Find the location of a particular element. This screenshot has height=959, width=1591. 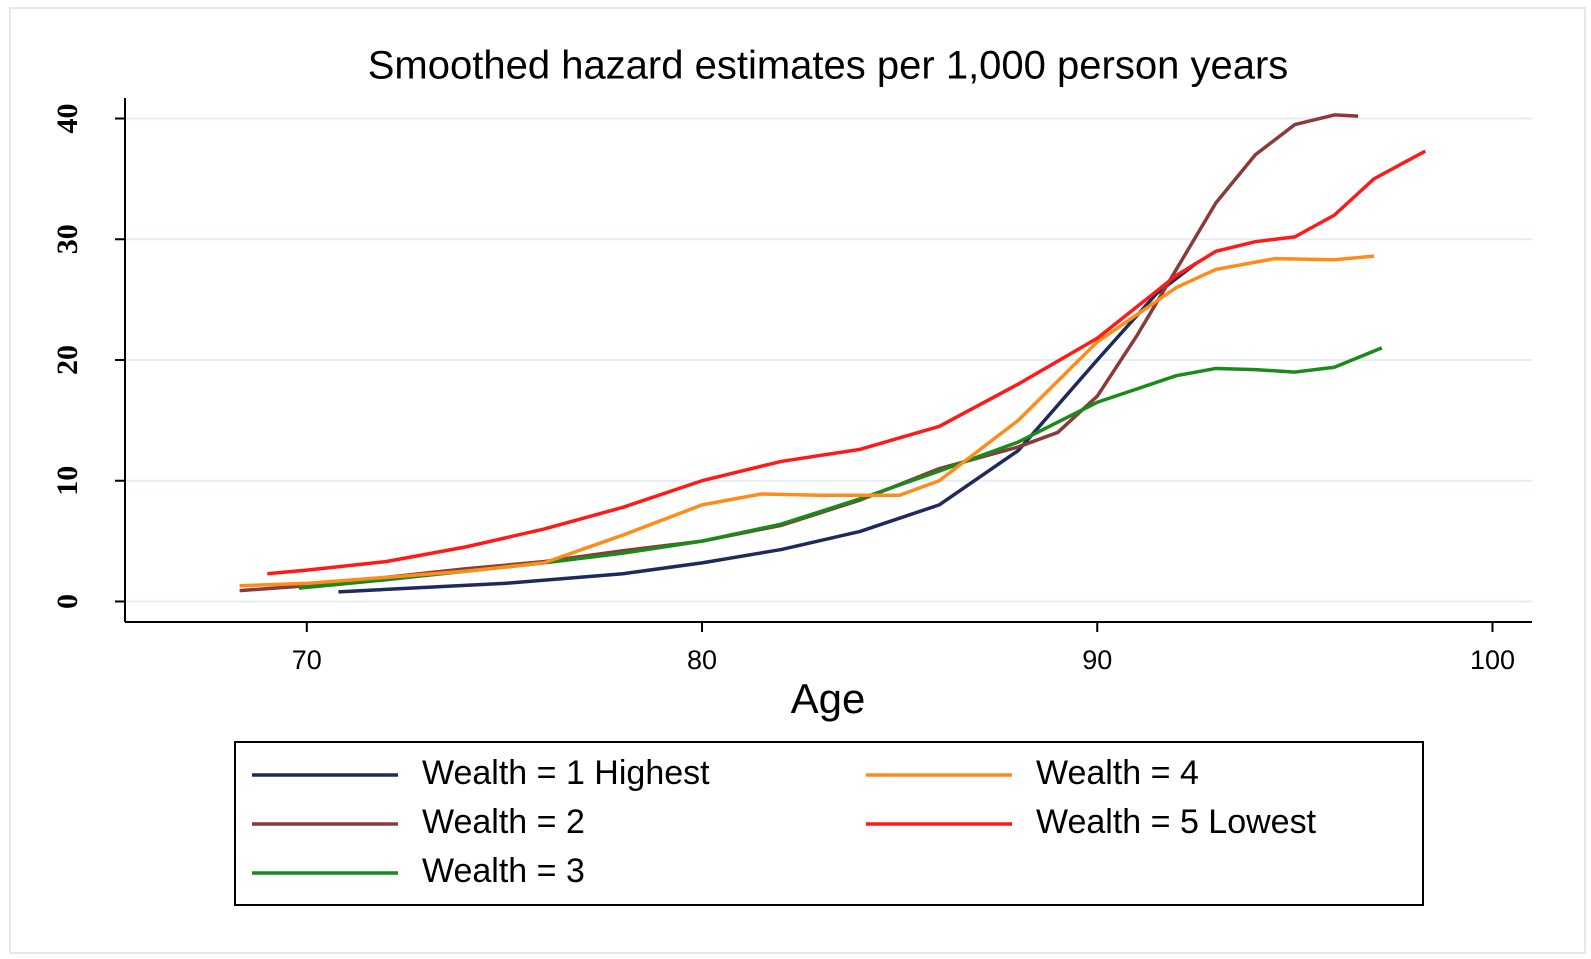

legend-label: Wealth = 2 is located at coordinates (503, 822).